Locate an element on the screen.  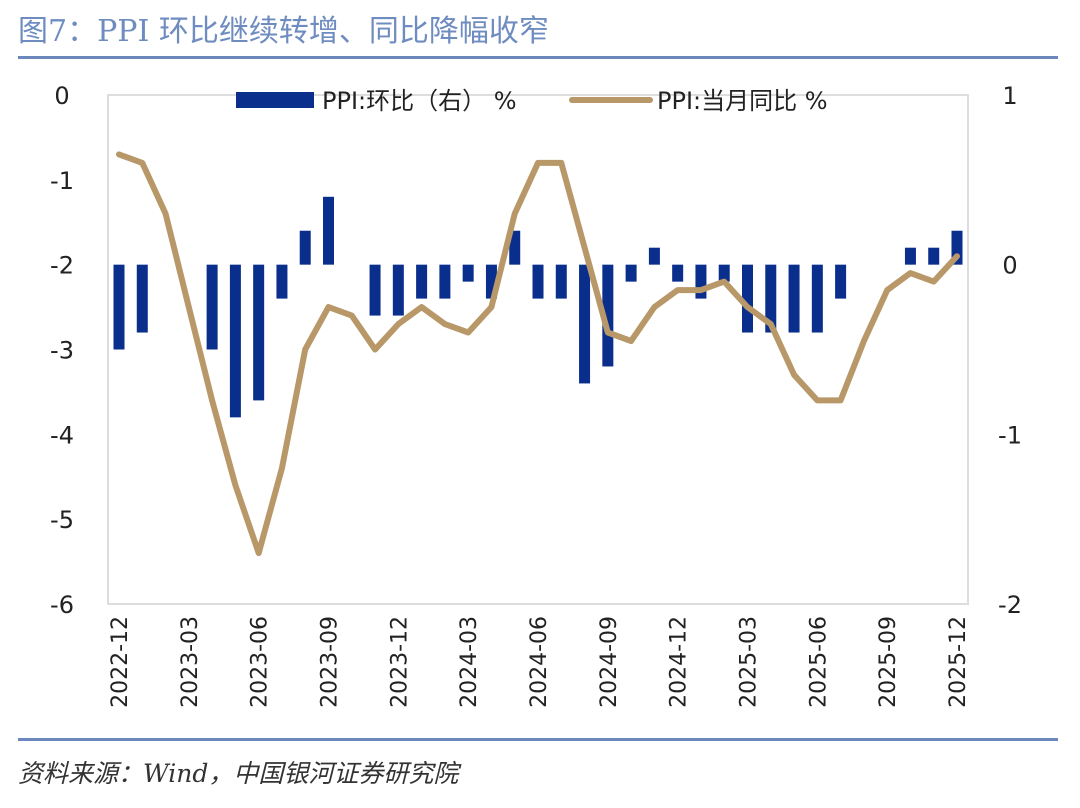
chart-title: 图7：PPI 环比继续转增、同比降幅收窄 is located at coordinates (283, 31).